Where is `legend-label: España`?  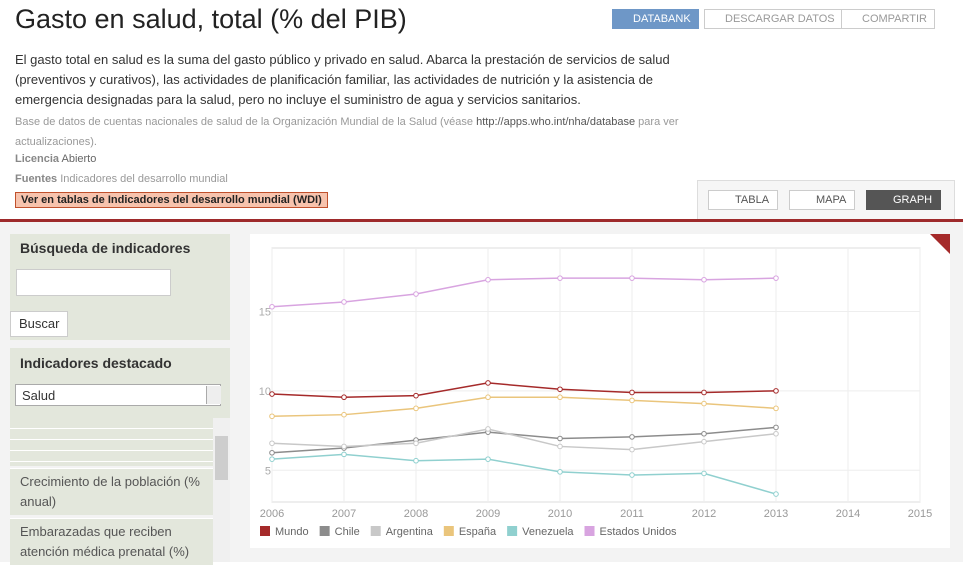
legend-label: España is located at coordinates (478, 532).